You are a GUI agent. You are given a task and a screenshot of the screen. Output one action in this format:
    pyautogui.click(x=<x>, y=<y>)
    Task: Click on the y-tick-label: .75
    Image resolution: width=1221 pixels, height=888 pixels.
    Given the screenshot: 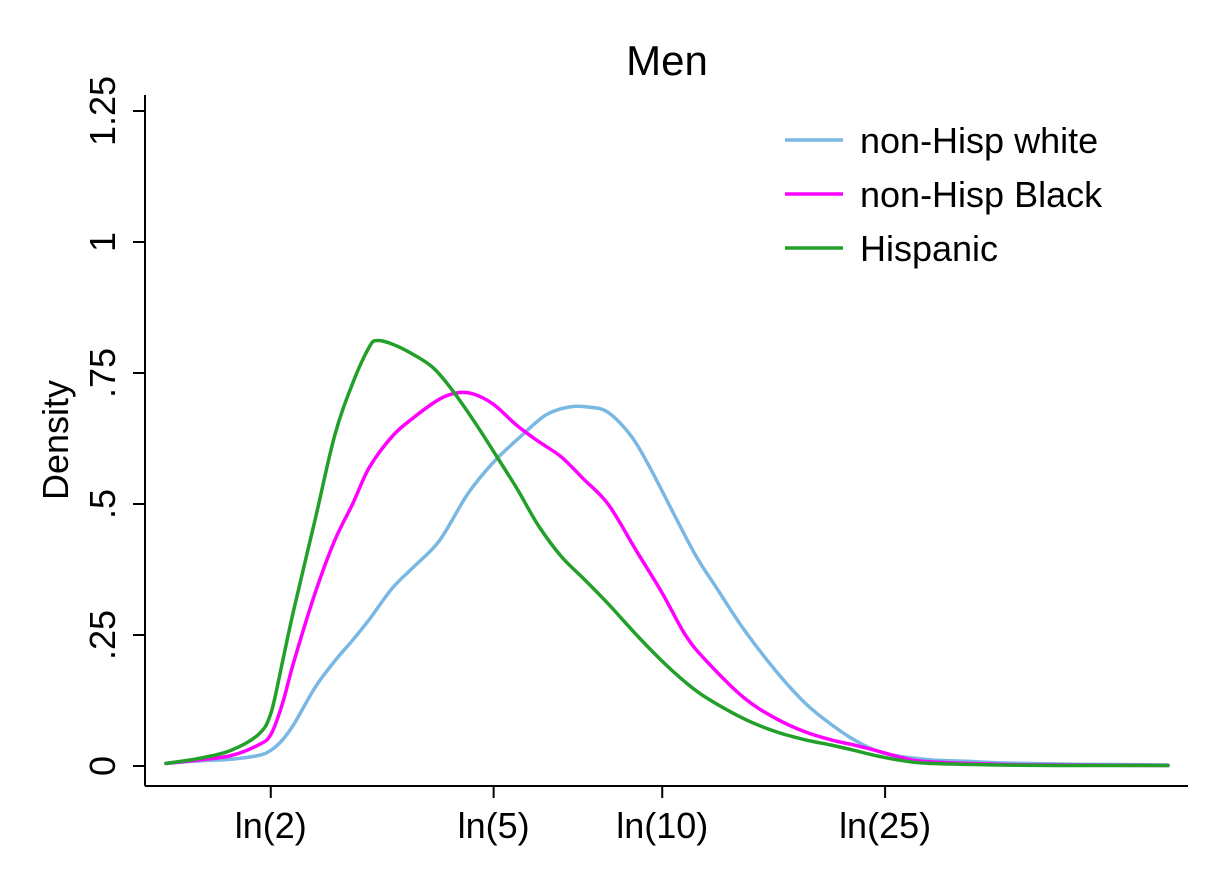 What is the action you would take?
    pyautogui.click(x=102, y=373)
    